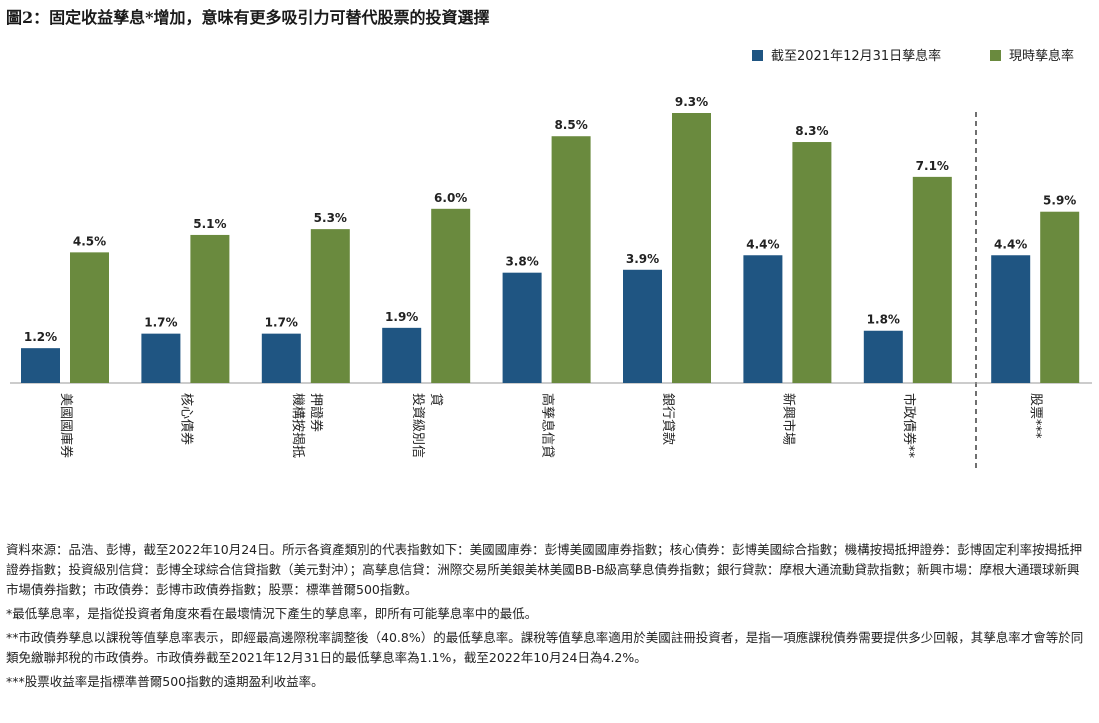  Describe the element at coordinates (427, 426) in the screenshot. I see `x-tick-label: 投資級別信貸` at that location.